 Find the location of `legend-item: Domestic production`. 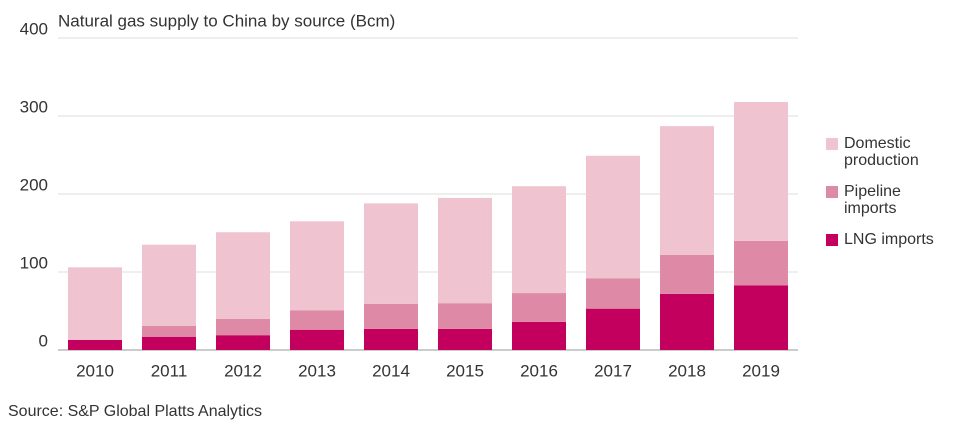

legend-item: Domestic production is located at coordinates (889, 152).